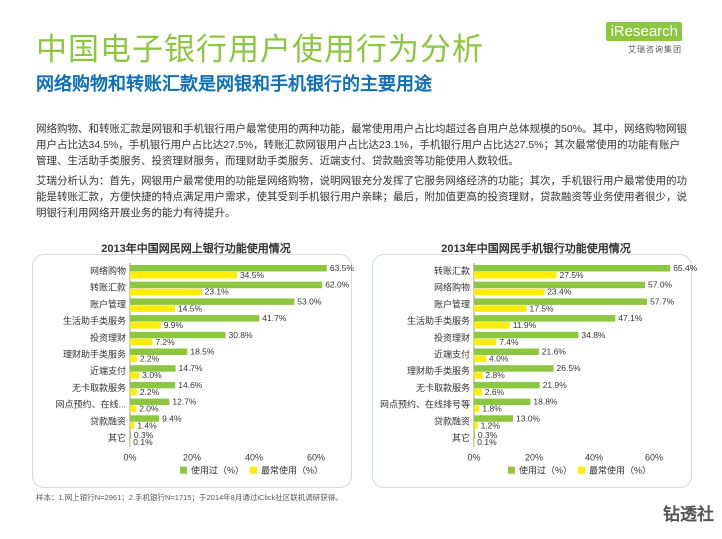 This screenshot has height=539, width=722. I want to click on chart-2-tick-label: 20%, so click(534, 458).